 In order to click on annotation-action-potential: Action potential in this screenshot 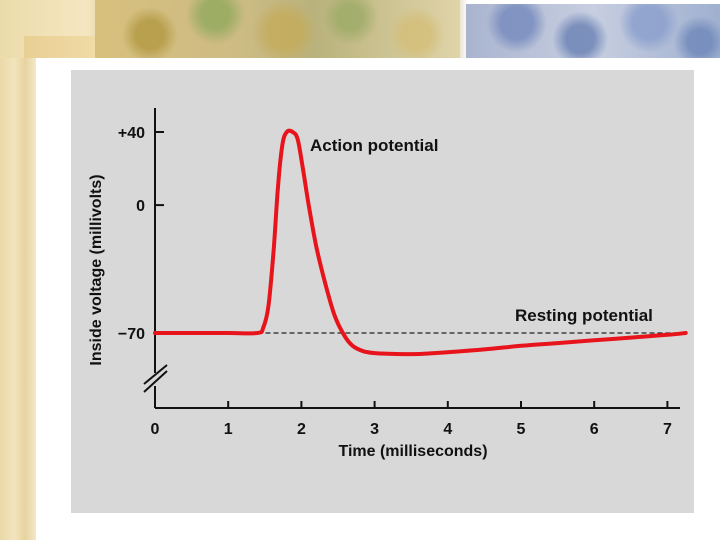, I will do `click(374, 145)`.